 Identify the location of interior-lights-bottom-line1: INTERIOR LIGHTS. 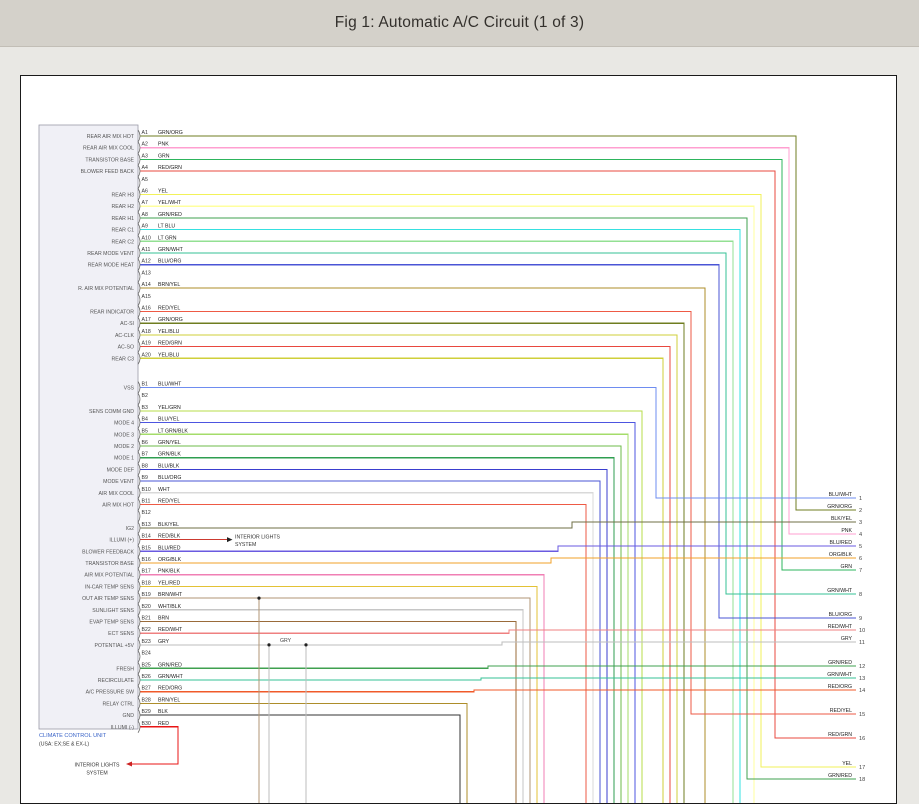
(98, 766).